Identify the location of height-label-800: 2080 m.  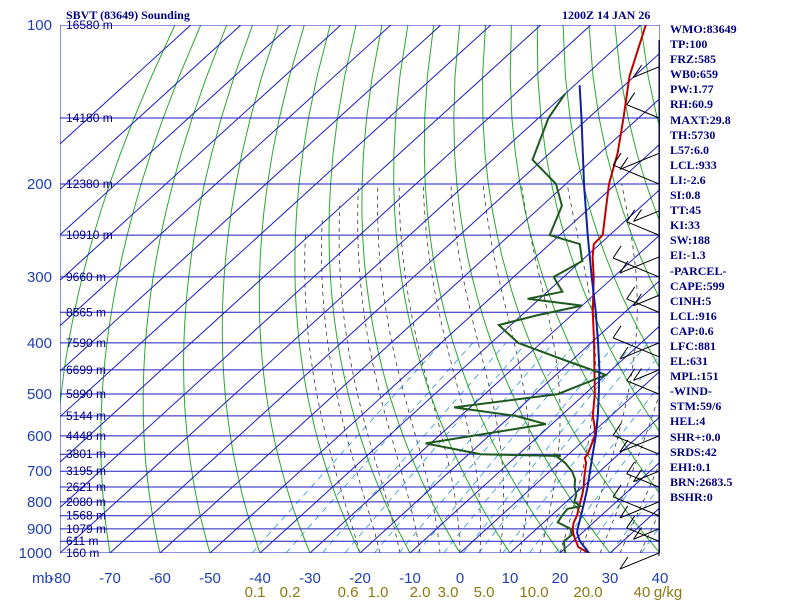
(86, 502).